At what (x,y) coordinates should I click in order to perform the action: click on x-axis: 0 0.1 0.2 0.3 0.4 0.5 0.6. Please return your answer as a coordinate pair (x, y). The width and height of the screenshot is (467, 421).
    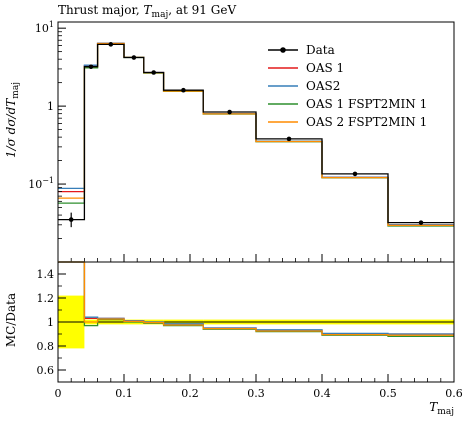
    Looking at the image, I should click on (259, 387).